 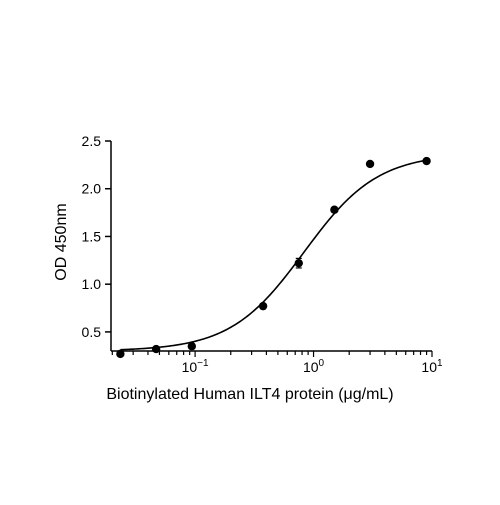 What do you see at coordinates (61, 241) in the screenshot?
I see `y-axis-title: OD 450nm` at bounding box center [61, 241].